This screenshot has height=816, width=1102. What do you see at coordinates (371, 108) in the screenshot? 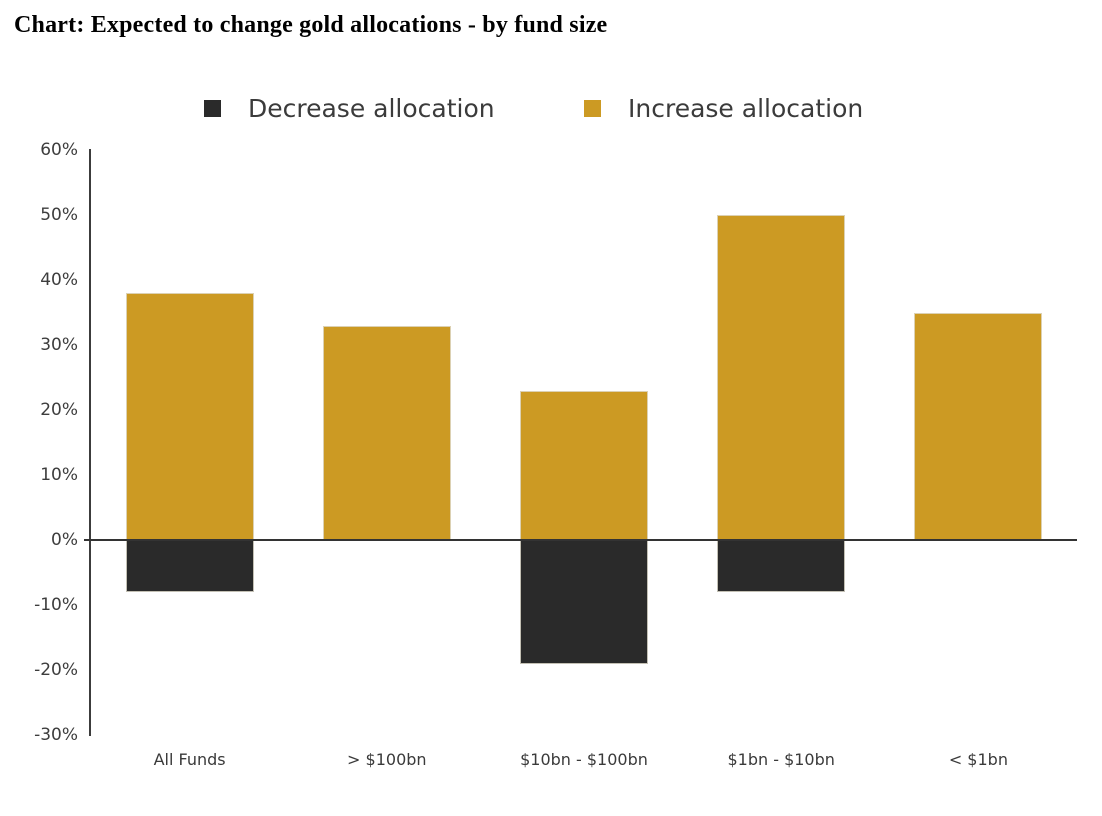
I see `legend-label-decrease: Decrease allocation` at bounding box center [371, 108].